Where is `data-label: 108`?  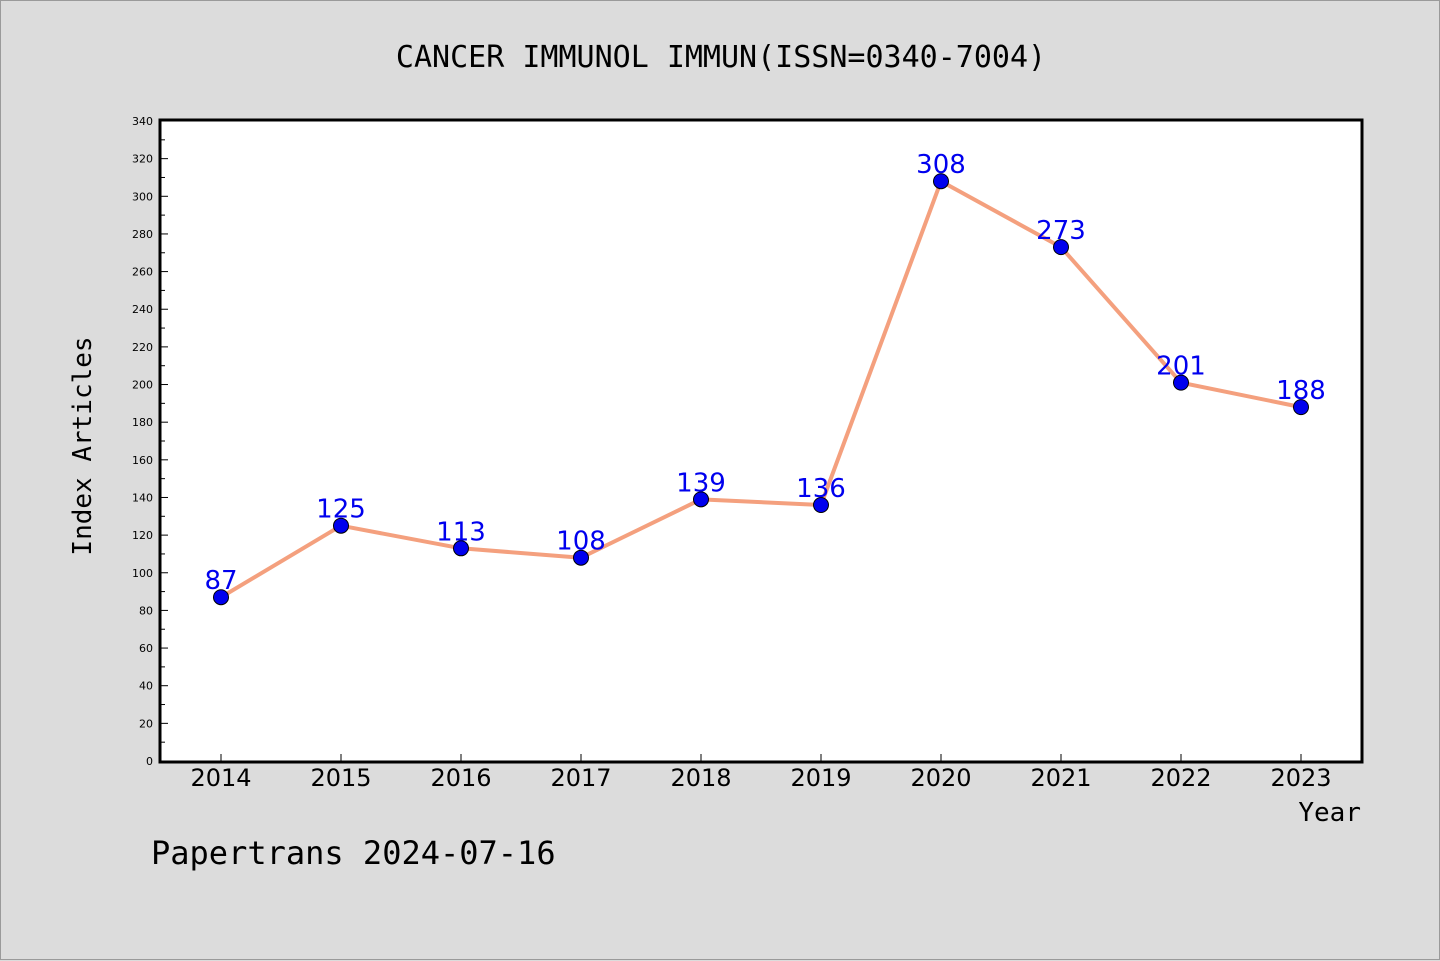
data-label: 108 is located at coordinates (581, 542).